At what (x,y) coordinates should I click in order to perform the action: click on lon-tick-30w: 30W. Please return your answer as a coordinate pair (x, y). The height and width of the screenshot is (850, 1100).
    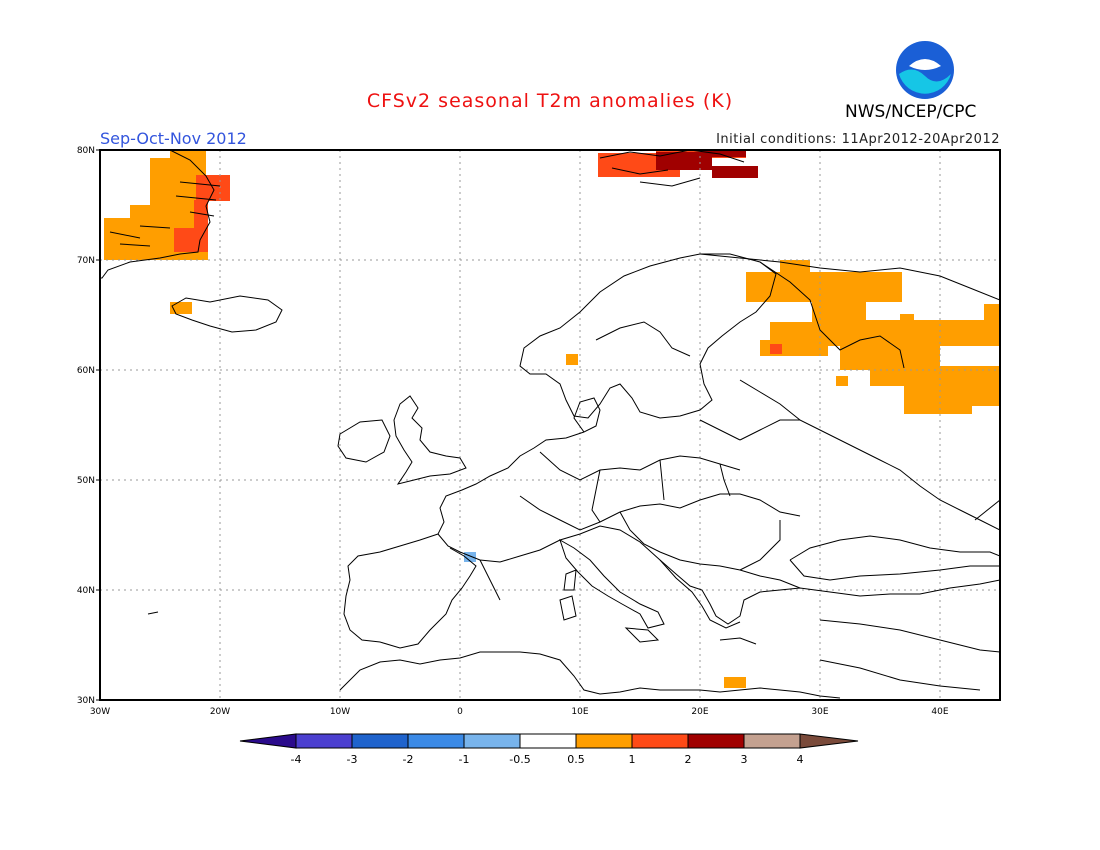
    Looking at the image, I should click on (100, 712).